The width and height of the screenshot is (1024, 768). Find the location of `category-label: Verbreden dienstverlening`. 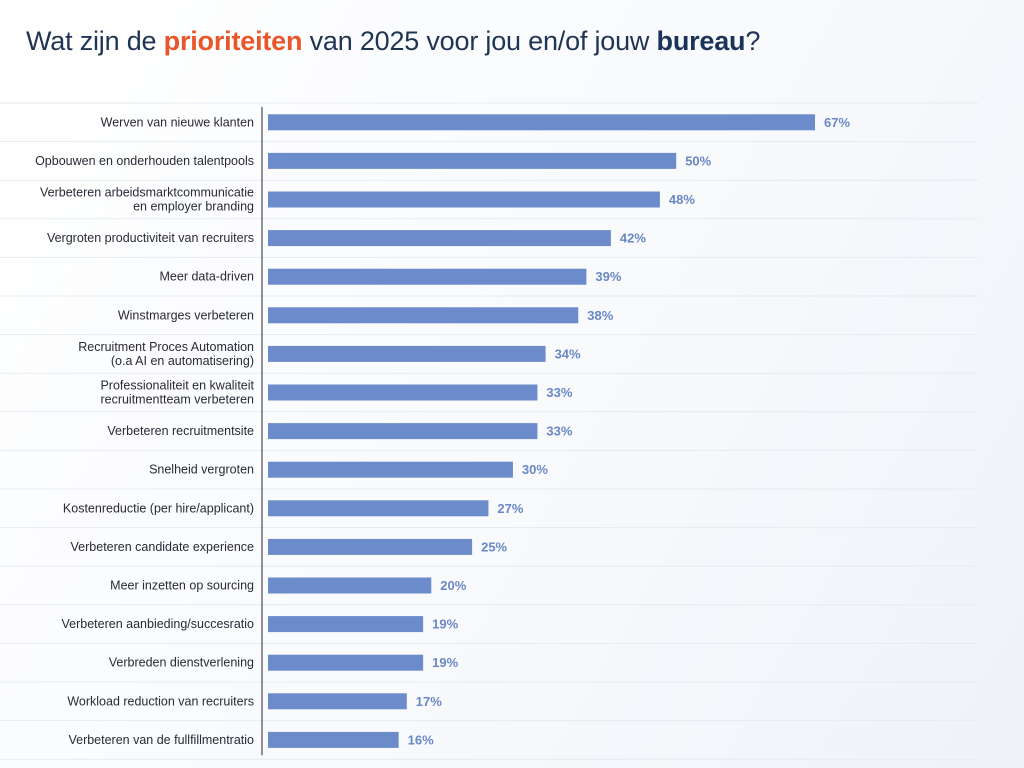

category-label: Verbreden dienstverlening is located at coordinates (181, 663).